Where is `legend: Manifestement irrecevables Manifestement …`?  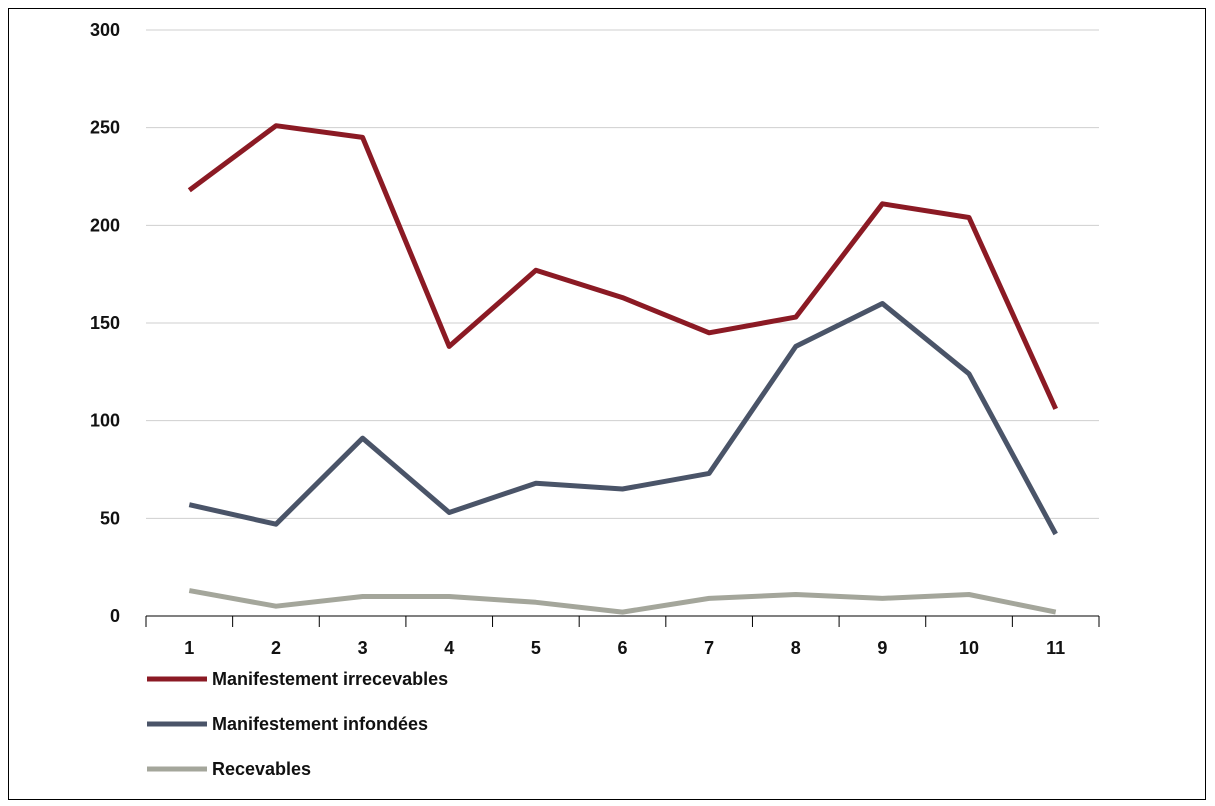 legend: Manifestement irrecevables Manifestement … is located at coordinates (297, 724).